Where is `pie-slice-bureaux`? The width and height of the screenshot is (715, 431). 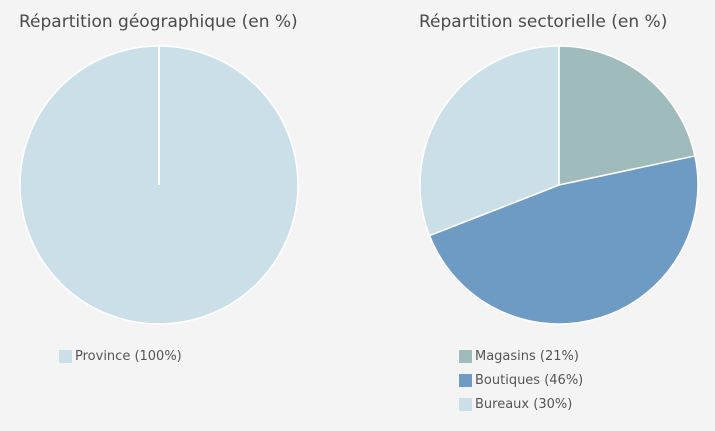
pie-slice-bureaux is located at coordinates (489, 141).